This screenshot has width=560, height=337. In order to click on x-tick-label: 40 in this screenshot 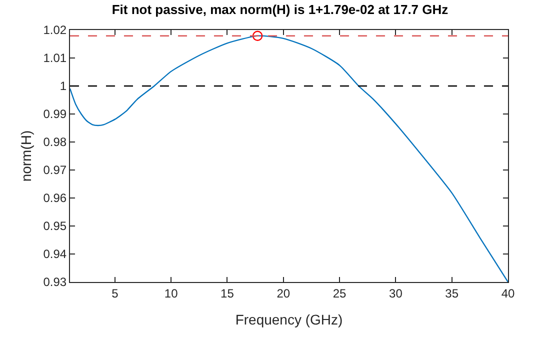, I will do `click(508, 293)`.